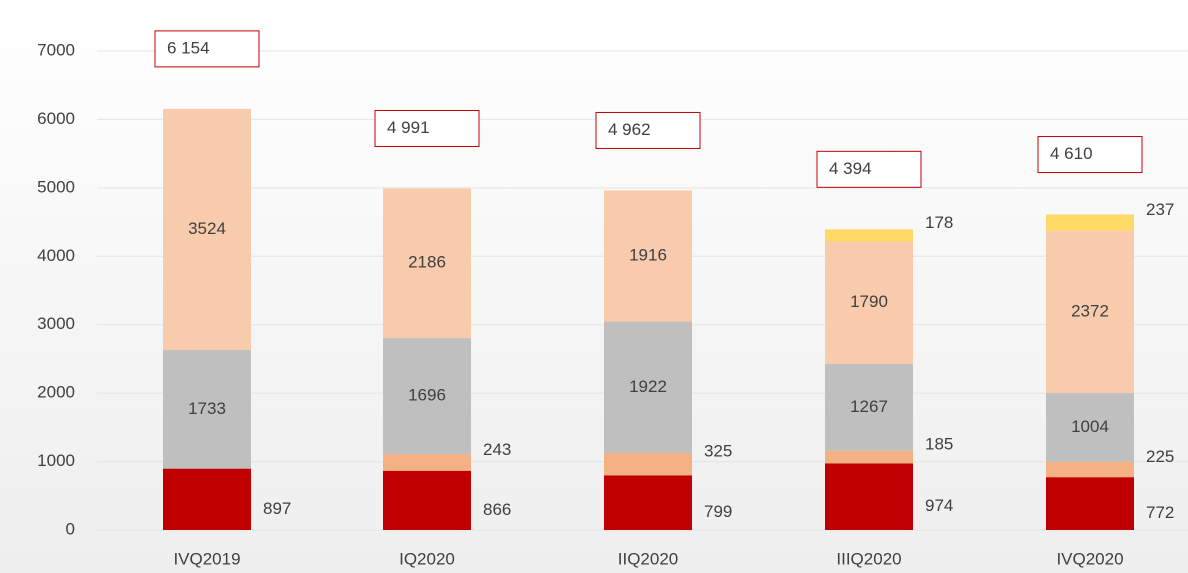 Image resolution: width=1188 pixels, height=573 pixels. Describe the element at coordinates (648, 558) in the screenshot. I see `x-tick-label: IIQ2020` at that location.